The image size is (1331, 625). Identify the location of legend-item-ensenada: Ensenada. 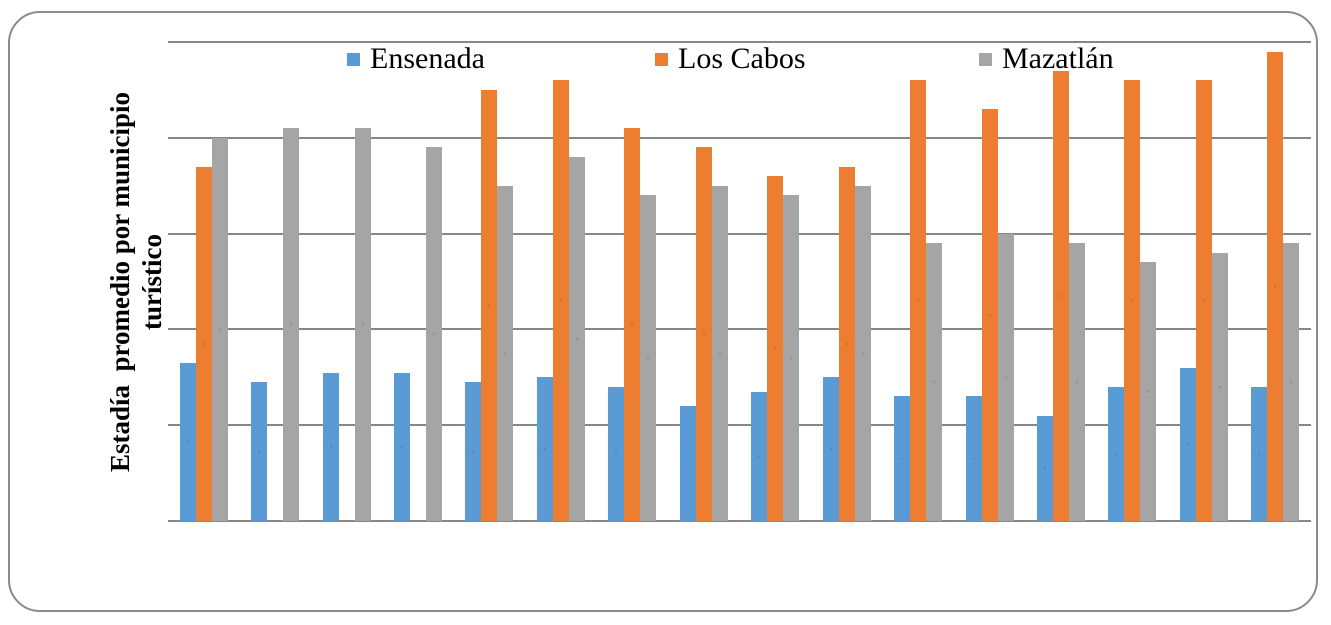
(416, 59).